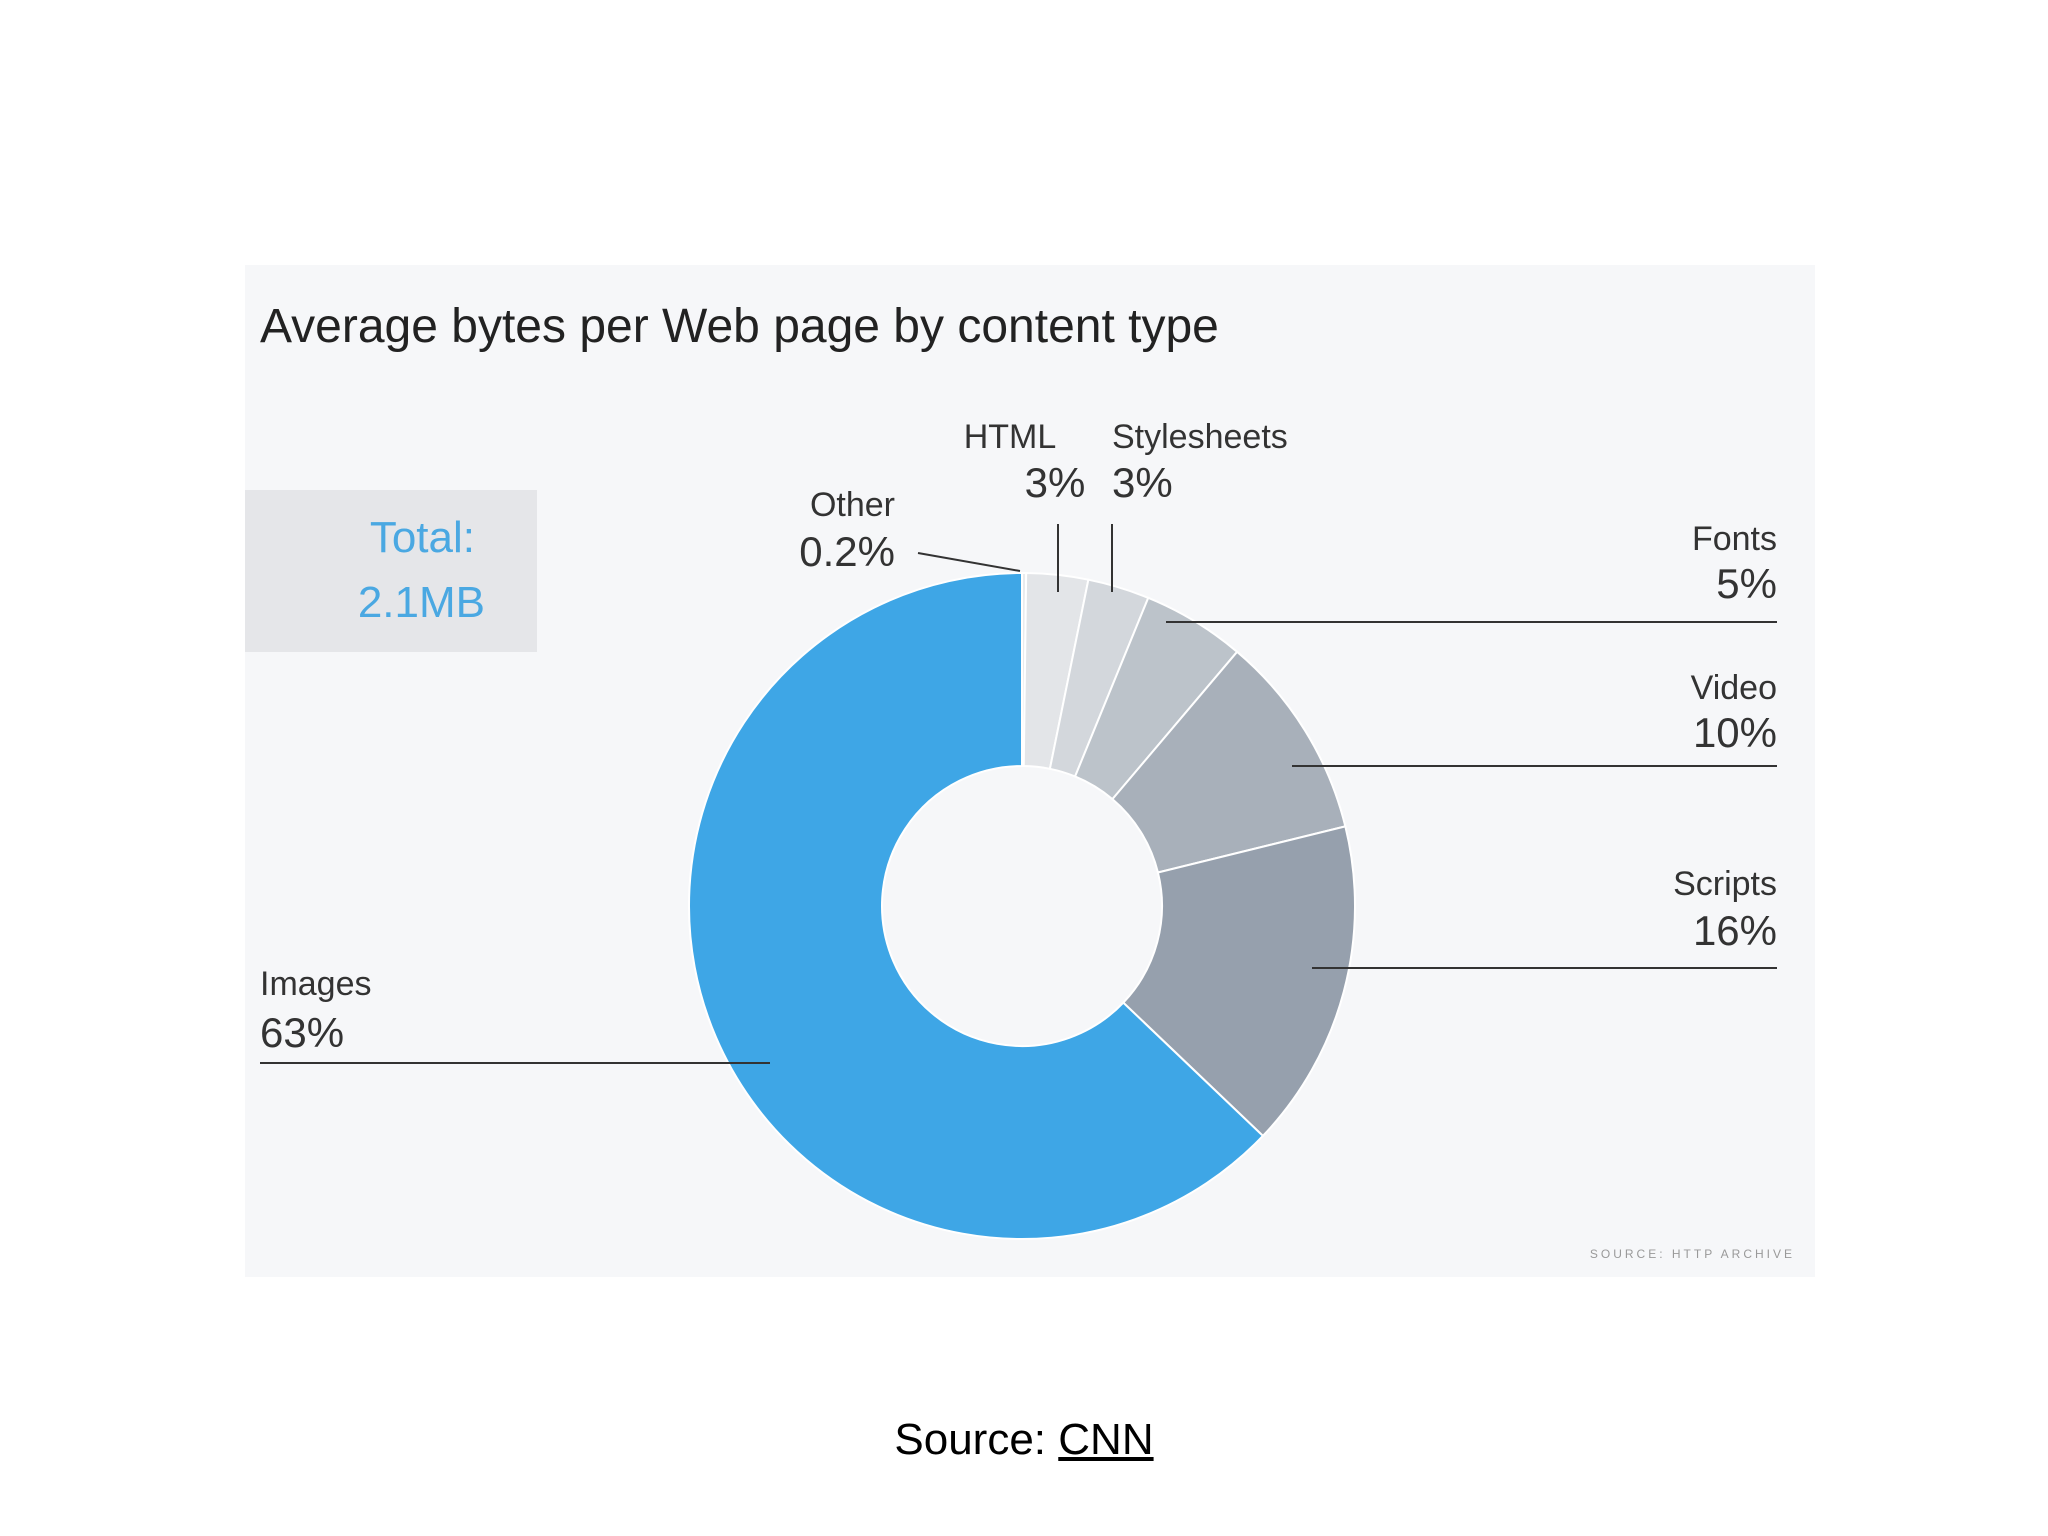  I want to click on label-name-other: Other, so click(852, 505).